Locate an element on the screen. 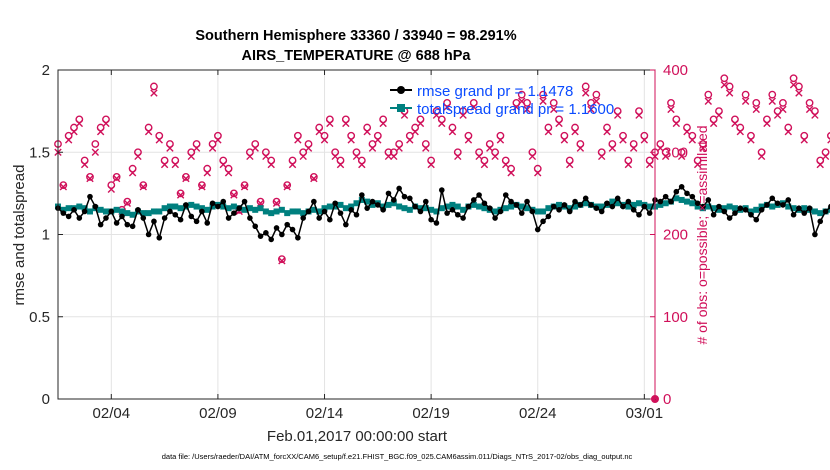 The height and width of the screenshot is (470, 830). legend-totalspread-marker is located at coordinates (401, 108).